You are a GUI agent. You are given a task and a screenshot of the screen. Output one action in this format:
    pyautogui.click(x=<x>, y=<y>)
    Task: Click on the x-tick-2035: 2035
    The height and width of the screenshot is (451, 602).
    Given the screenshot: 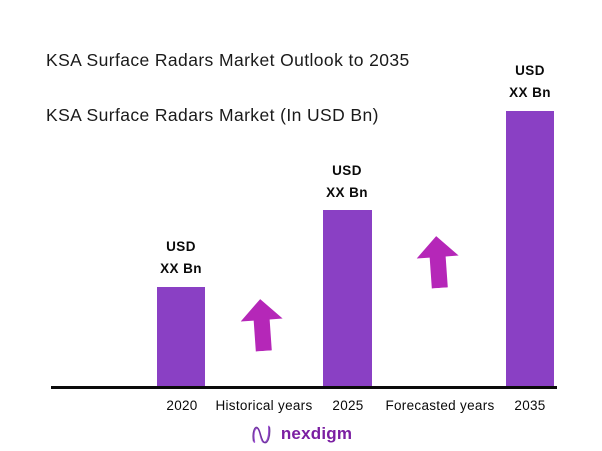 What is the action you would take?
    pyautogui.click(x=530, y=405)
    